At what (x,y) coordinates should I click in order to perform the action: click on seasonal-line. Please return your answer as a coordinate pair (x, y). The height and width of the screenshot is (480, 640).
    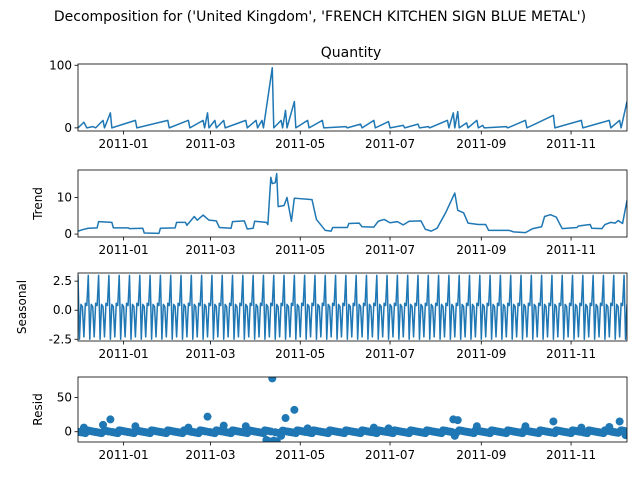
    Looking at the image, I should click on (352, 307).